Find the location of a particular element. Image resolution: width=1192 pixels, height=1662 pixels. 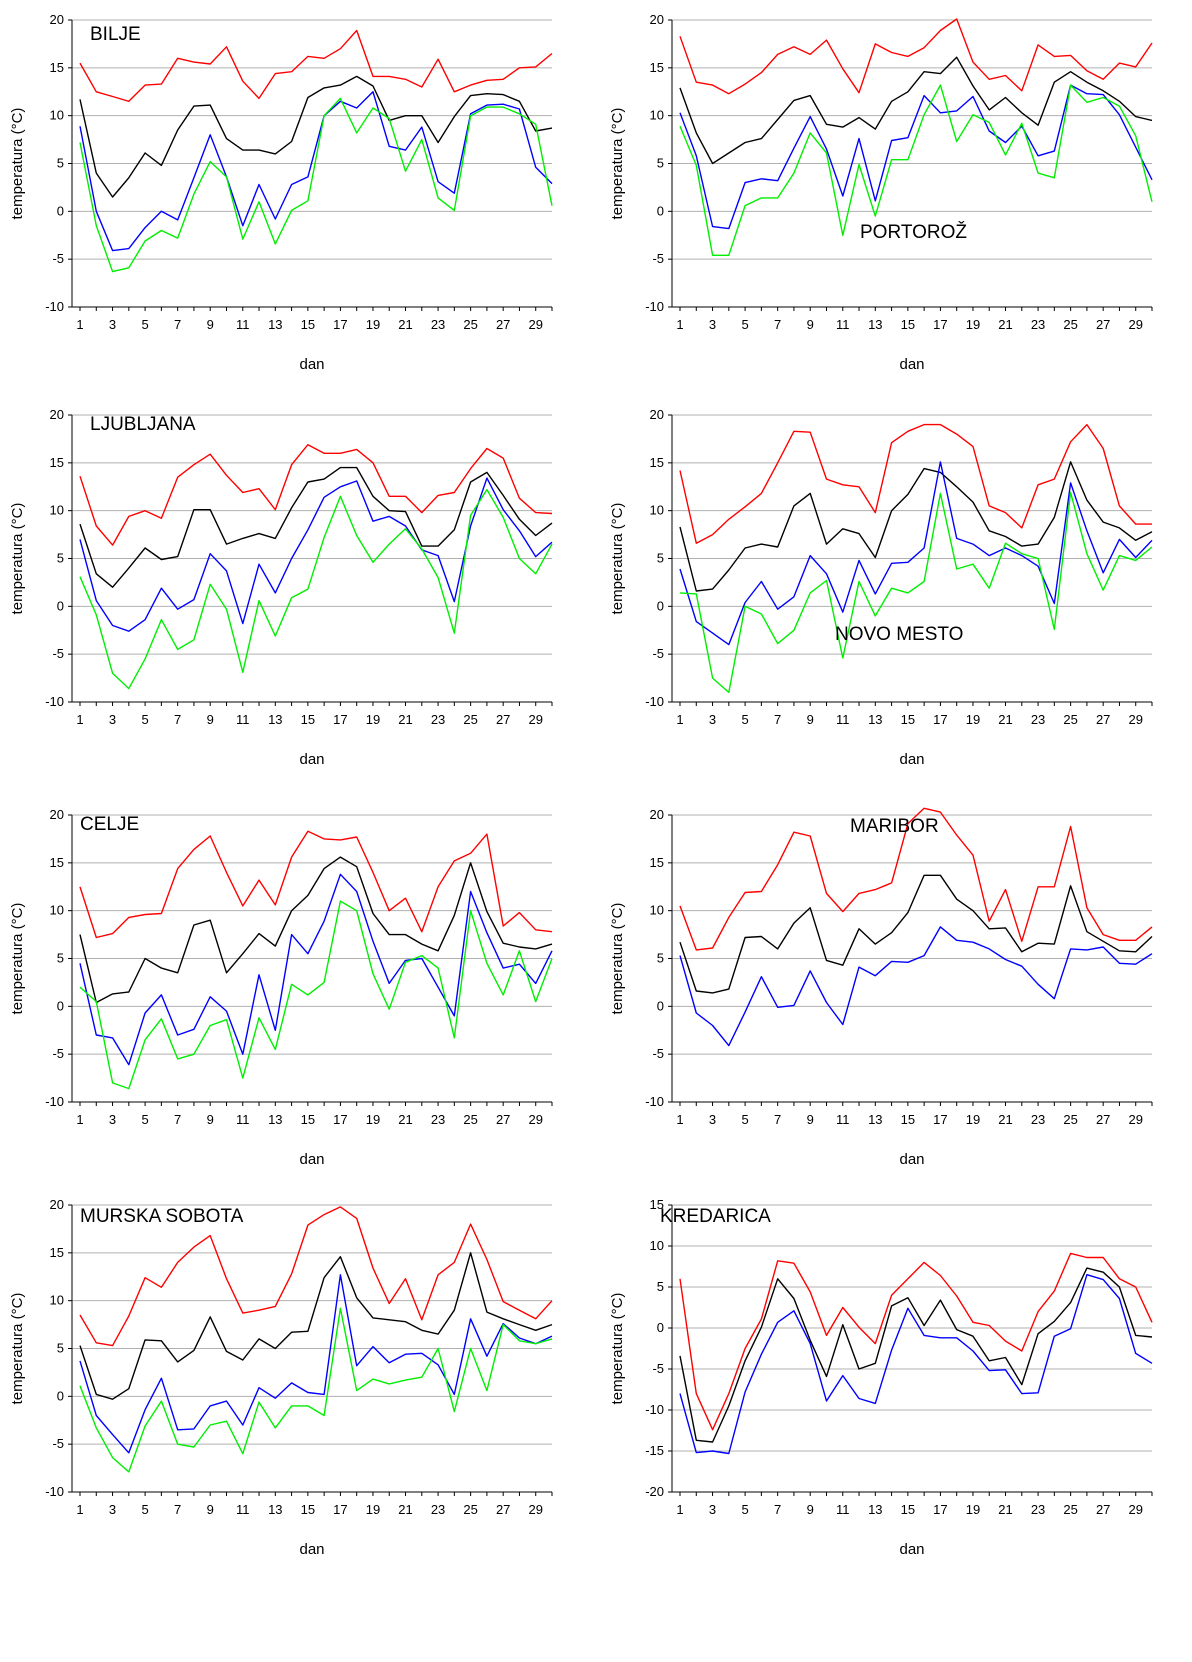

y-tick-label: 0 is located at coordinates (60, 1005).